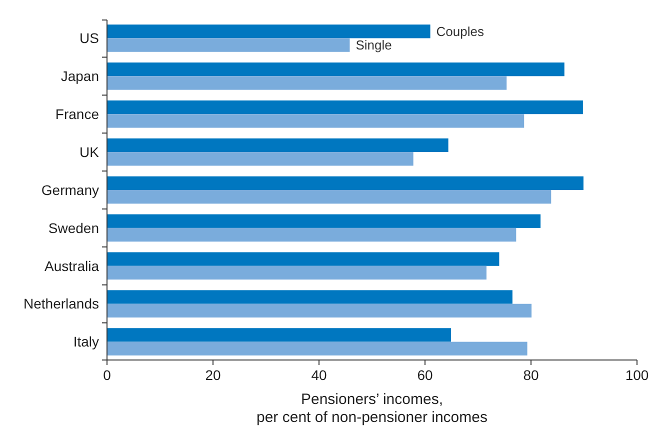  I want to click on y-tick-label: Japan, so click(79, 76).